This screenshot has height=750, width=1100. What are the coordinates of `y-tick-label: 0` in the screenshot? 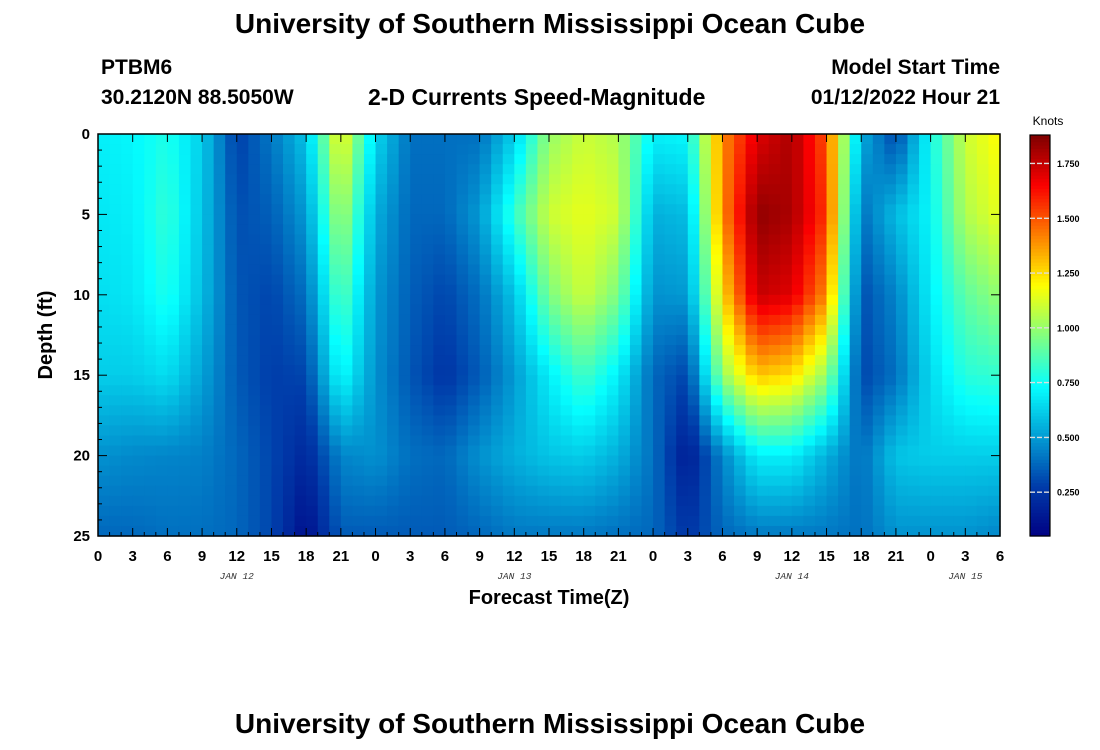 It's located at (86, 134).